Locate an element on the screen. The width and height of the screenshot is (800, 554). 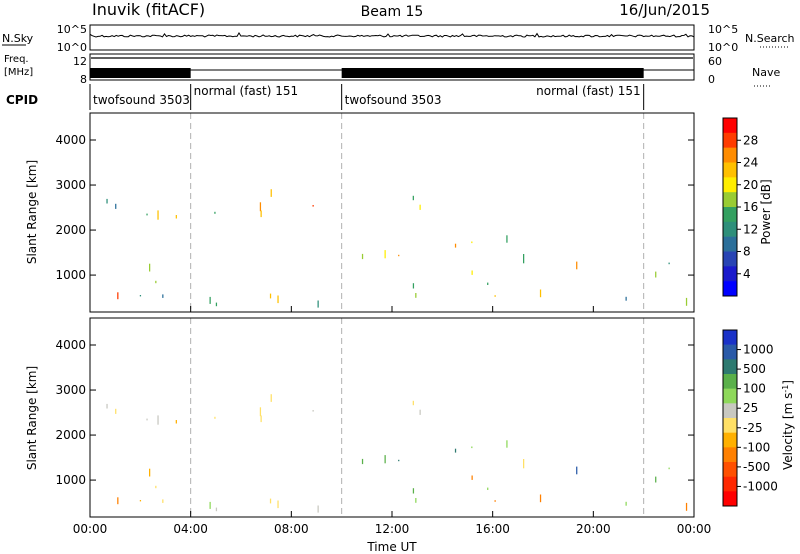
freq-panel-frame is located at coordinates (392, 67).